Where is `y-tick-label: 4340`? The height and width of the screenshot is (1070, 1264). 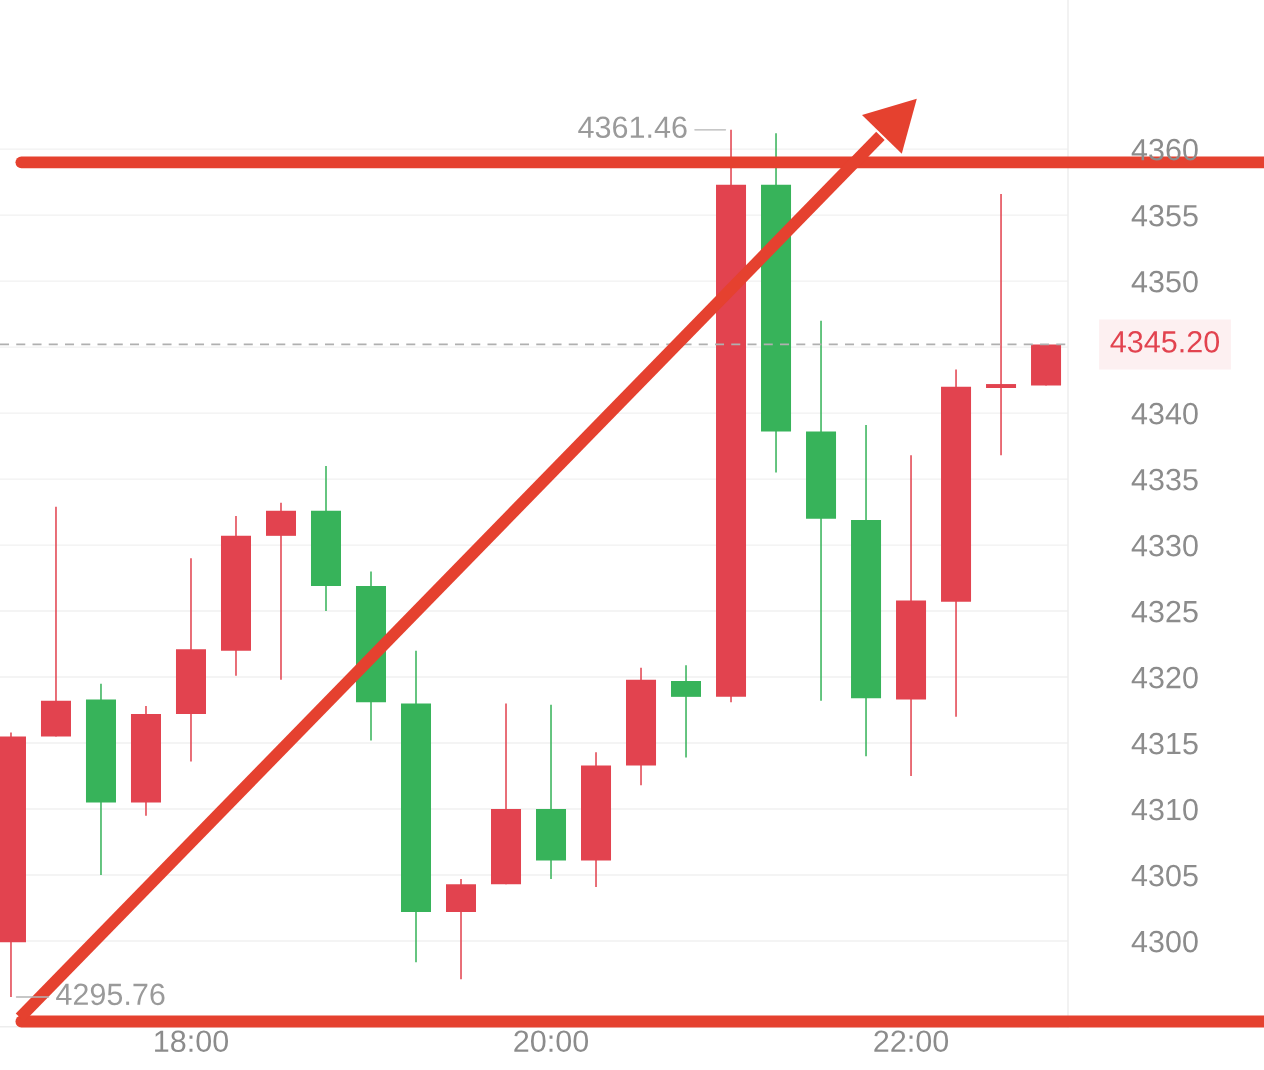
y-tick-label: 4340 is located at coordinates (1164, 413).